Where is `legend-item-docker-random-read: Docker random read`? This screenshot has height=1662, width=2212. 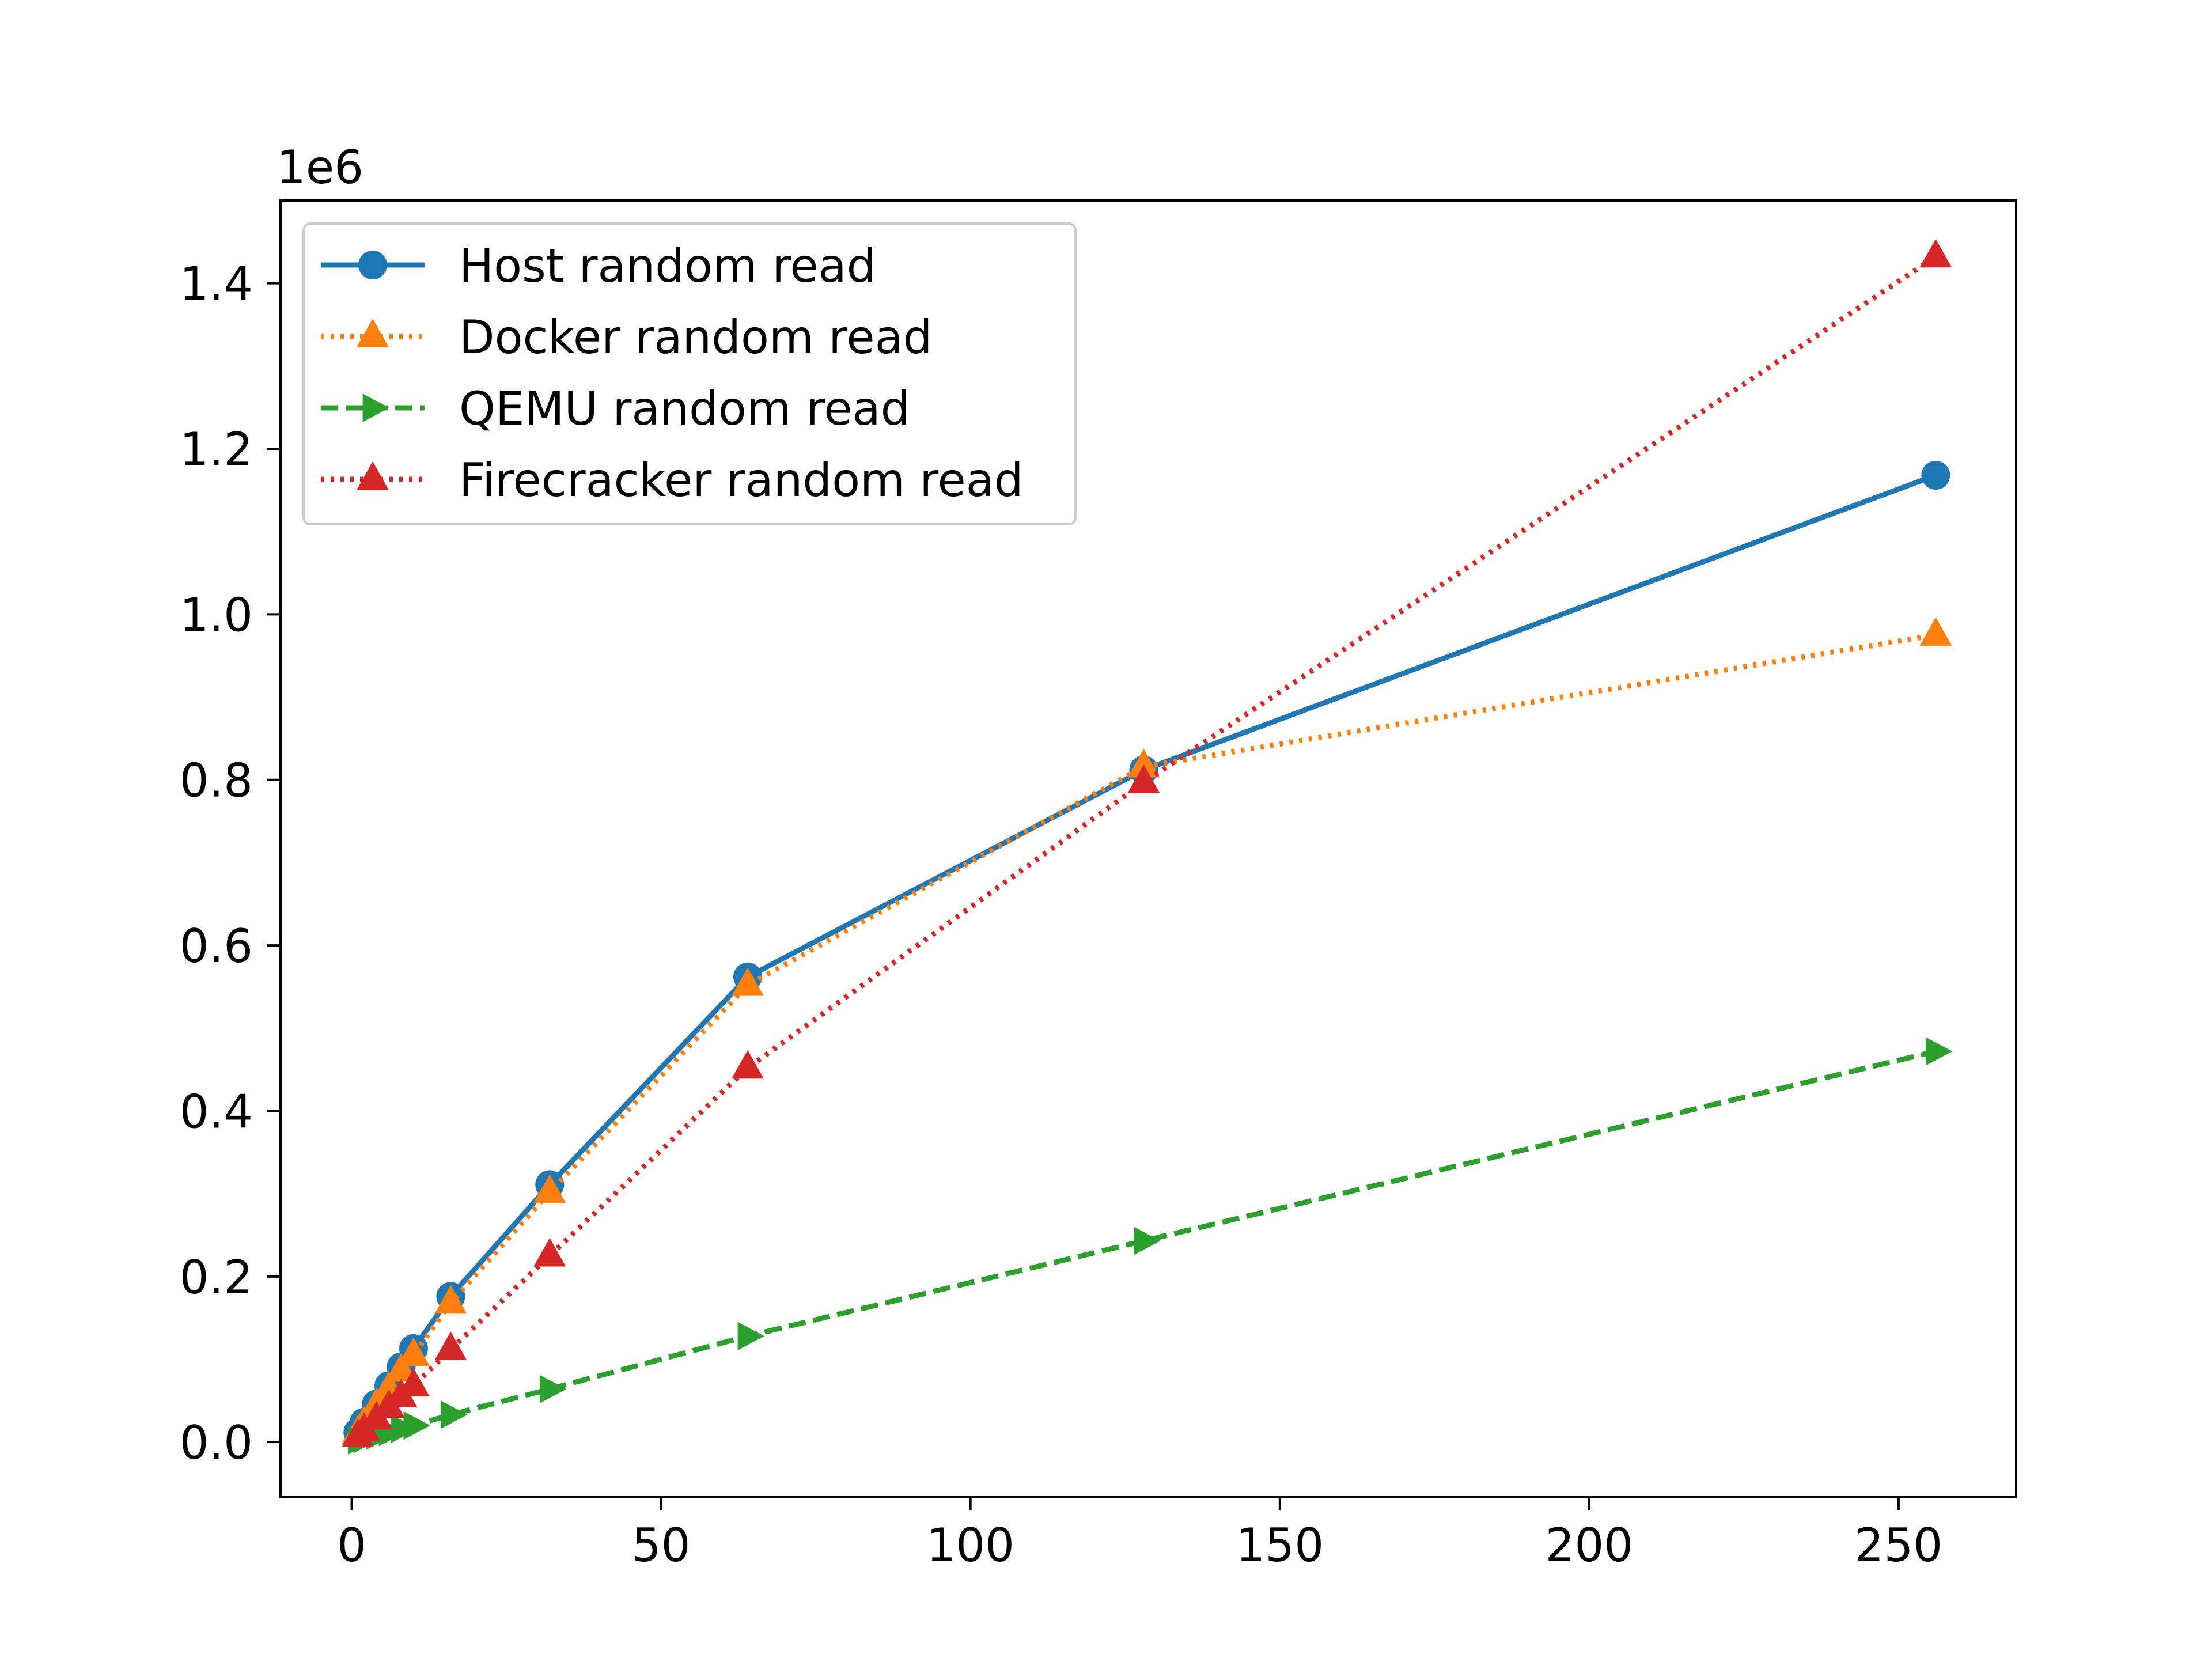 legend-item-docker-random-read: Docker random read is located at coordinates (626, 338).